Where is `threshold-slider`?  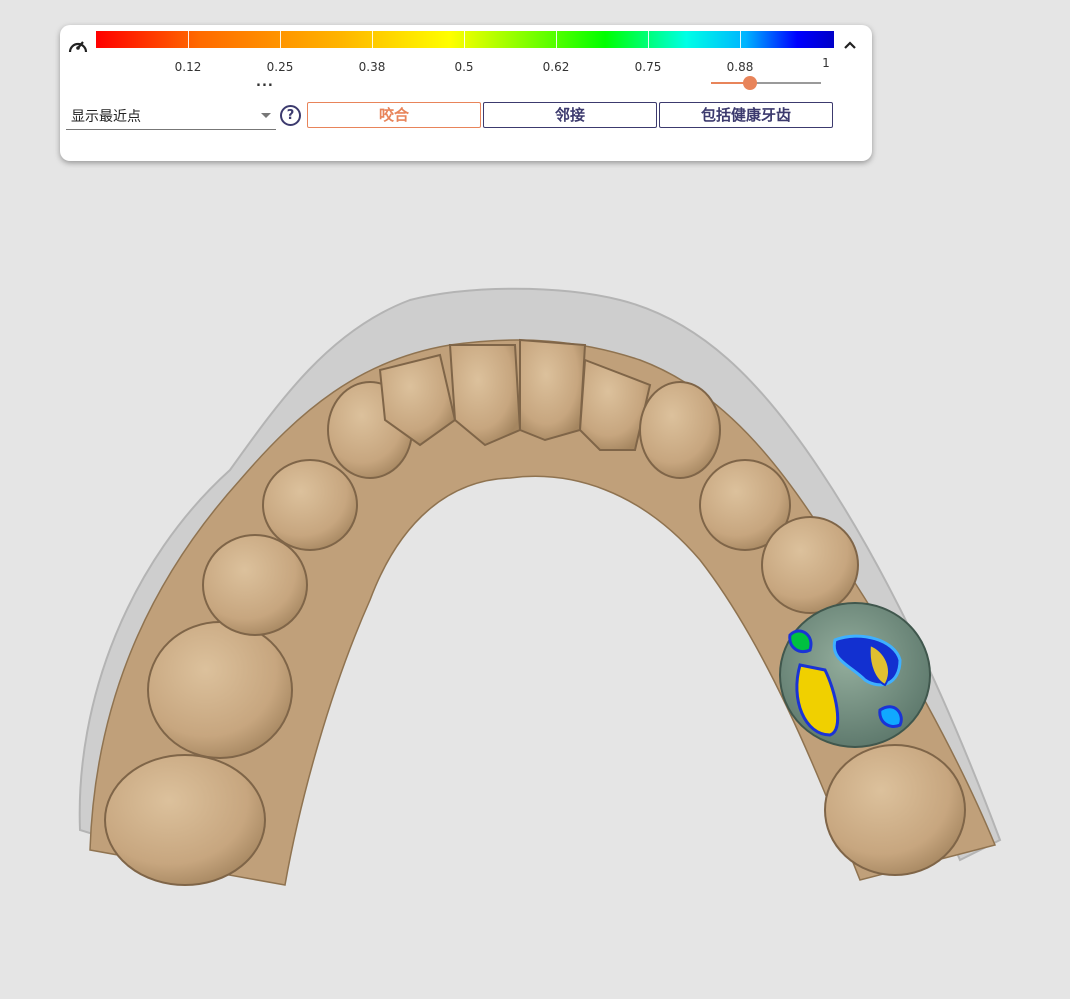
threshold-slider is located at coordinates (766, 83).